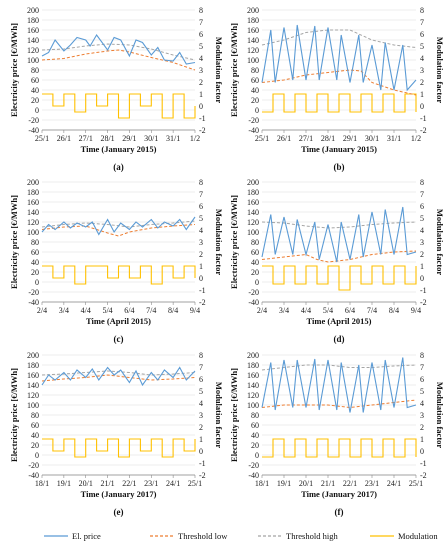 The height and width of the screenshot is (550, 446). I want to click on x-tick-label: 27/1, so click(86, 138).